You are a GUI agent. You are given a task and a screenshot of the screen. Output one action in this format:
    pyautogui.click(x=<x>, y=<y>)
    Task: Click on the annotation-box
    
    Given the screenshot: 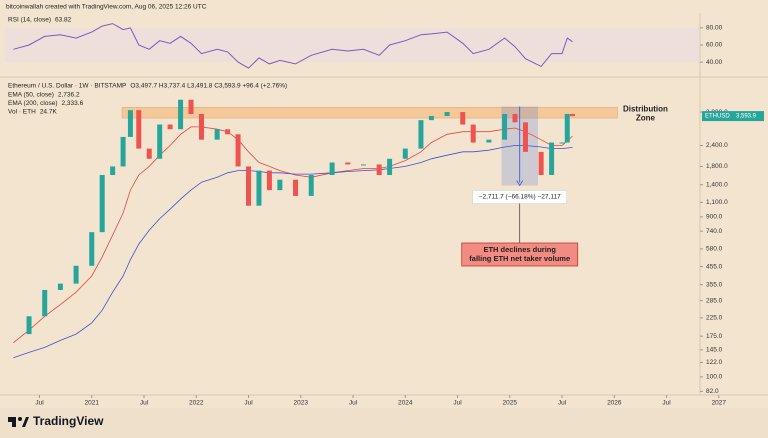 What is the action you would take?
    pyautogui.click(x=520, y=254)
    